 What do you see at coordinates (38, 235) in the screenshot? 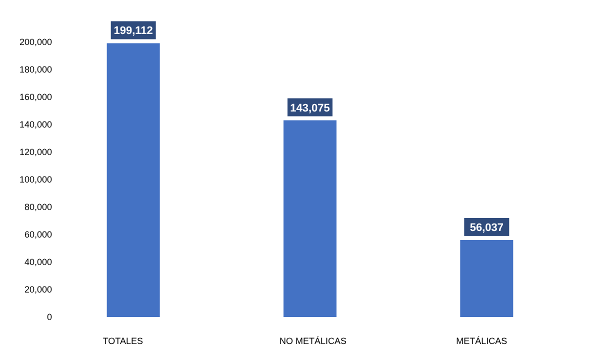
I see `y-tick-label: 60,000` at bounding box center [38, 235].